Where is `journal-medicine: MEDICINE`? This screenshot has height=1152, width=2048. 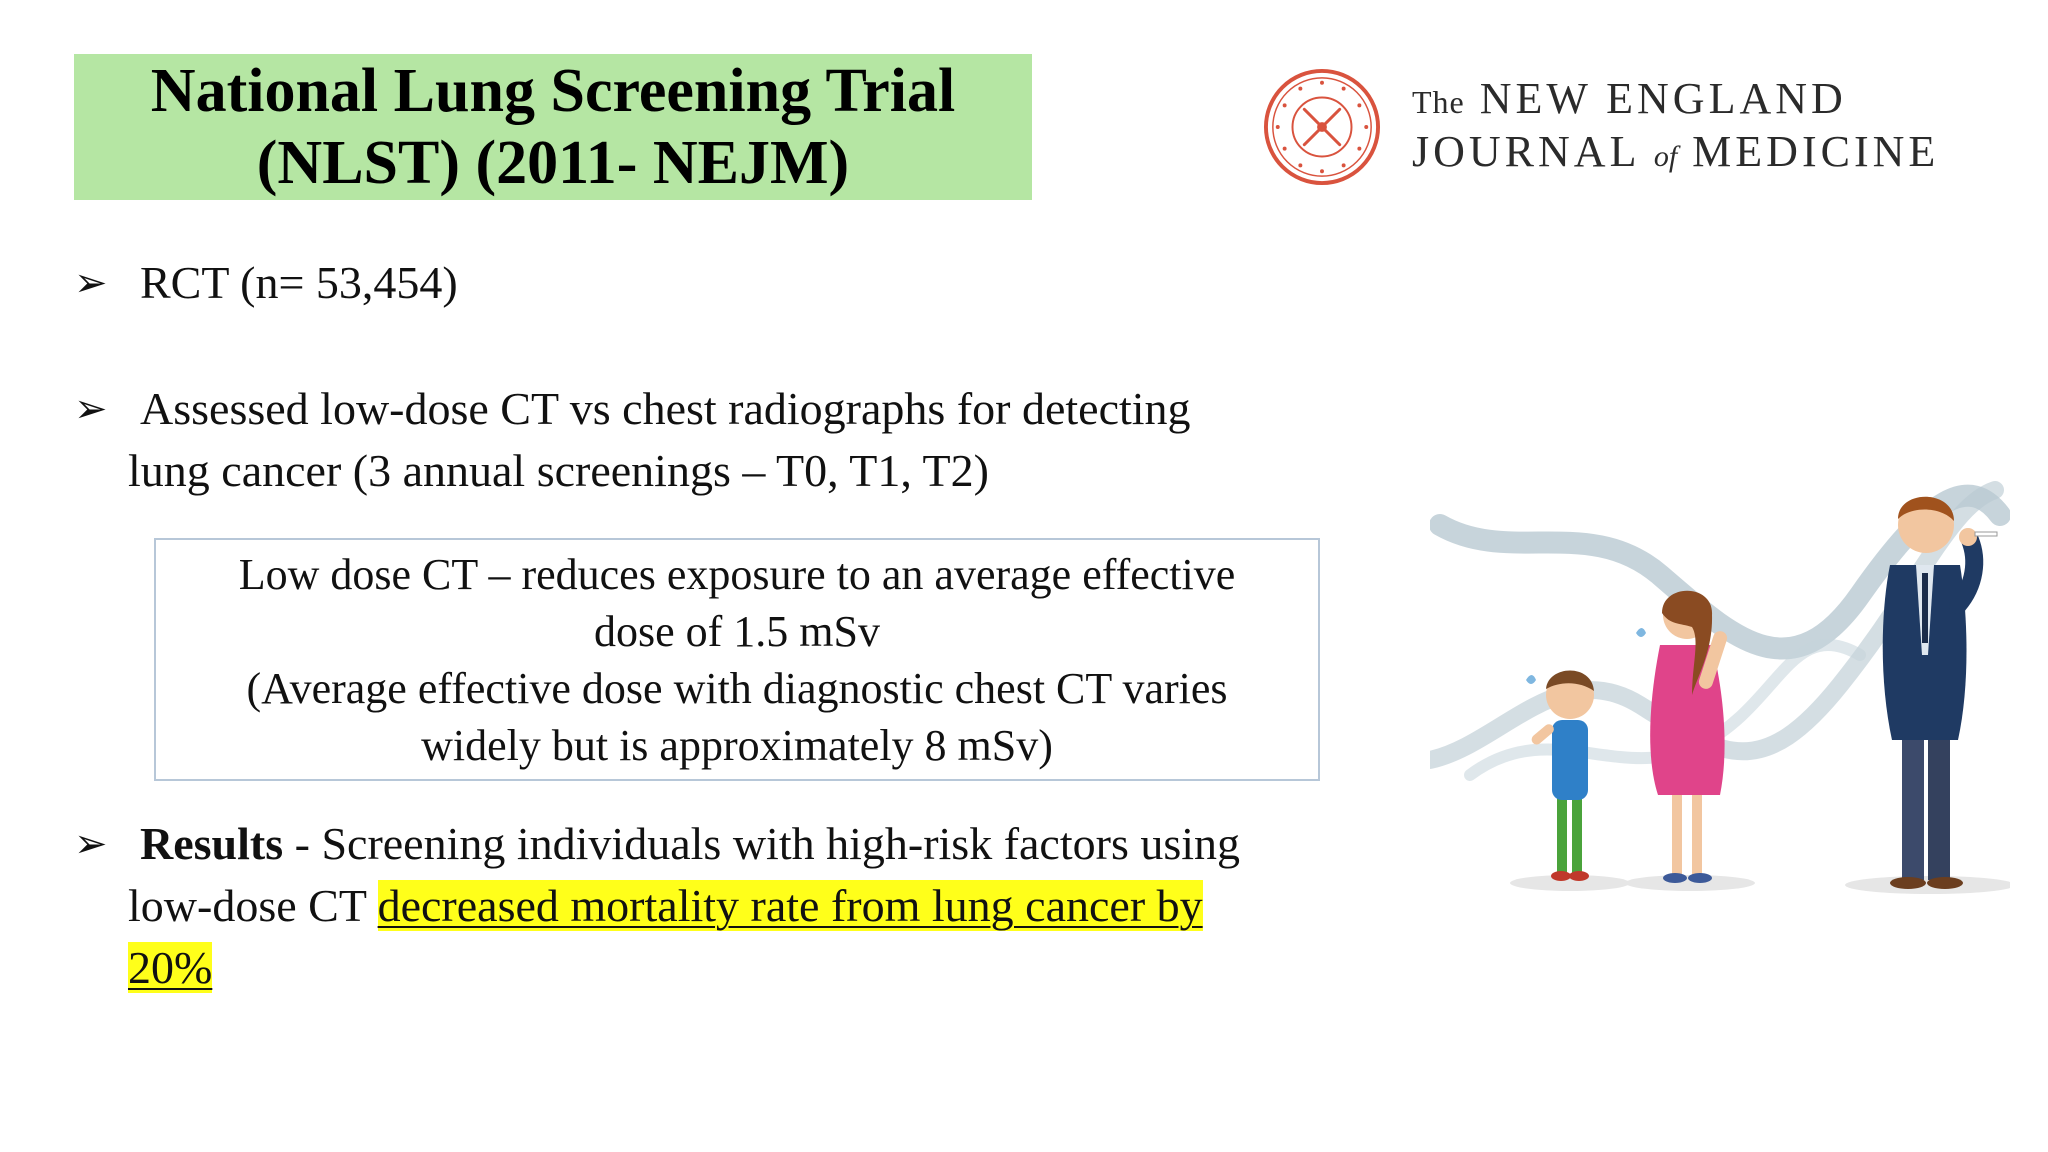 journal-medicine: MEDICINE is located at coordinates (1816, 151).